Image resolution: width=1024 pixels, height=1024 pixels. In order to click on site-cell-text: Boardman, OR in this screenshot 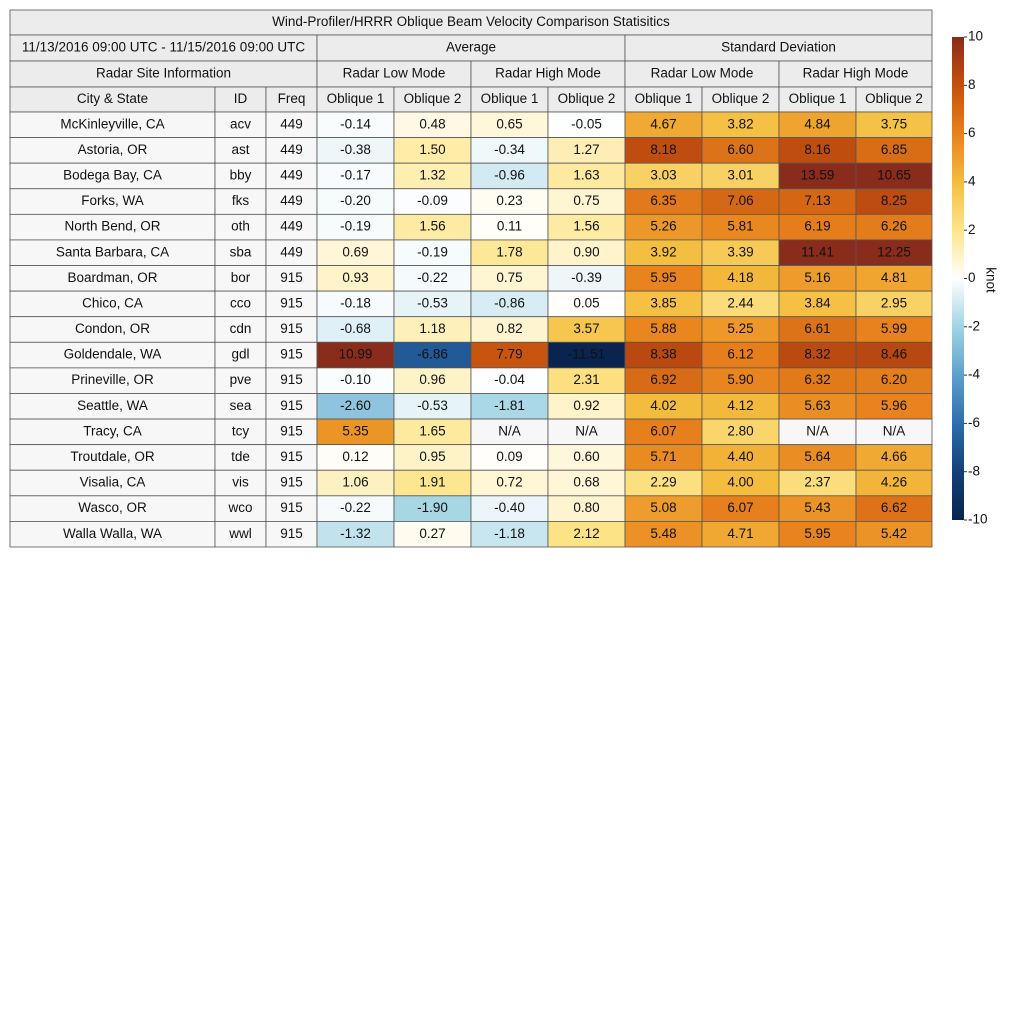, I will do `click(112, 277)`.